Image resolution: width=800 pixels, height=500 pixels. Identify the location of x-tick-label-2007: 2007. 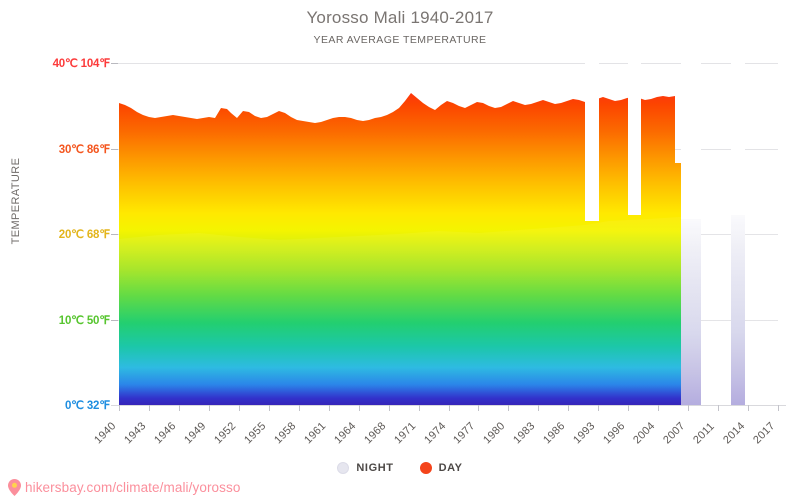
(674, 433).